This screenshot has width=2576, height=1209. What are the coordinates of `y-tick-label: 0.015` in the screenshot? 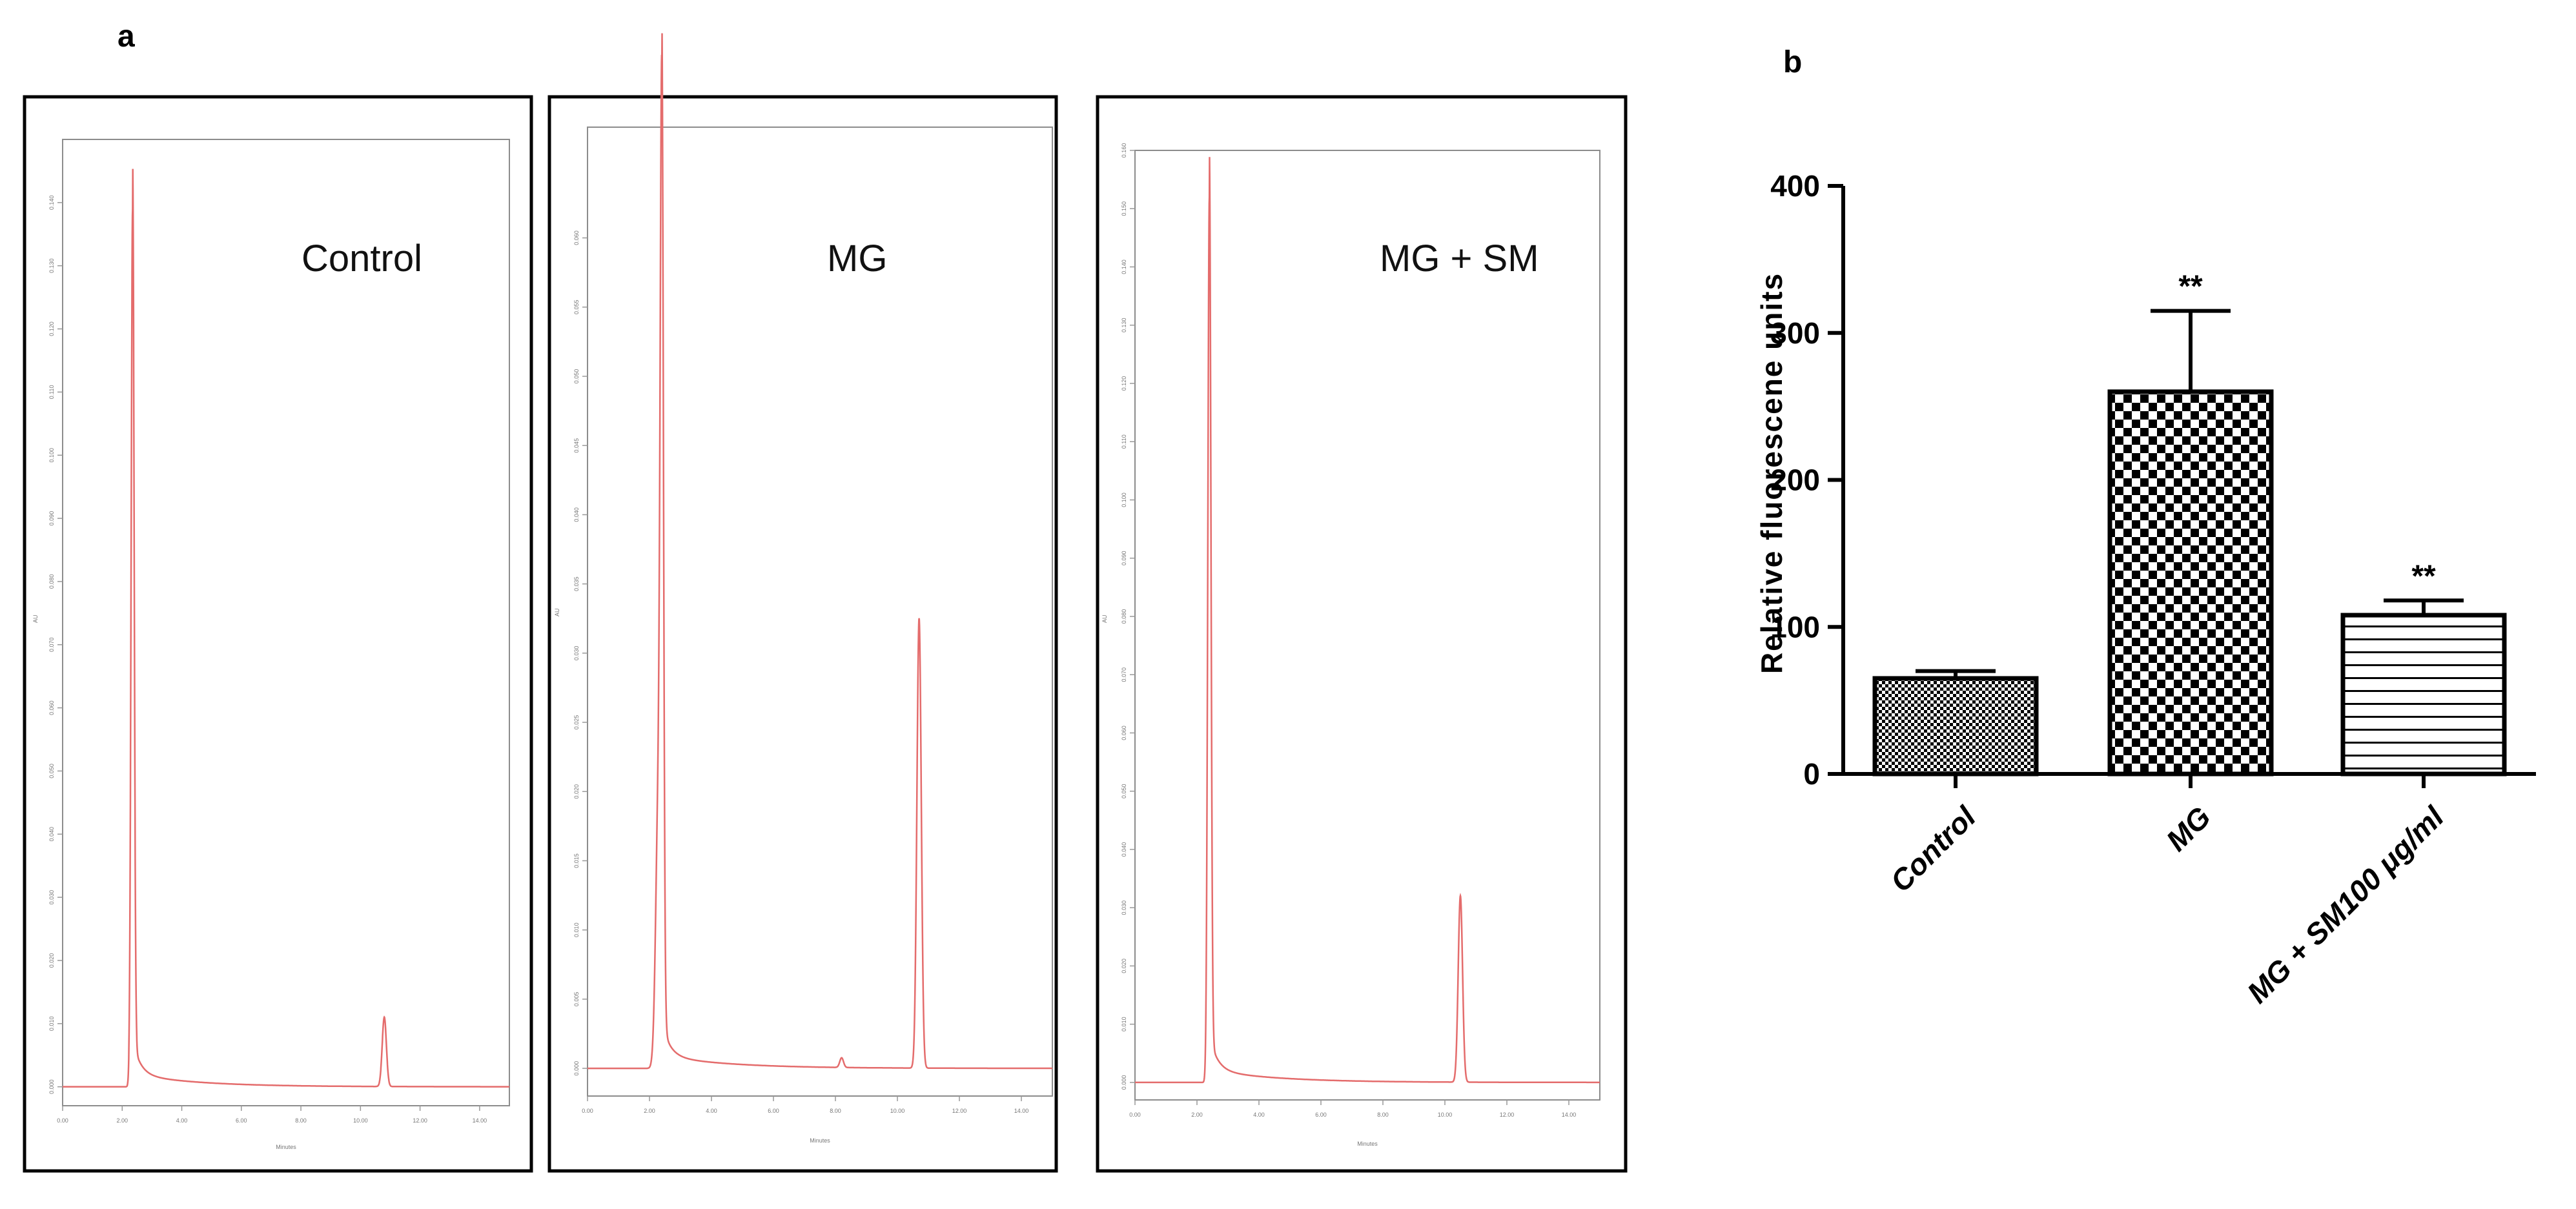 It's located at (577, 860).